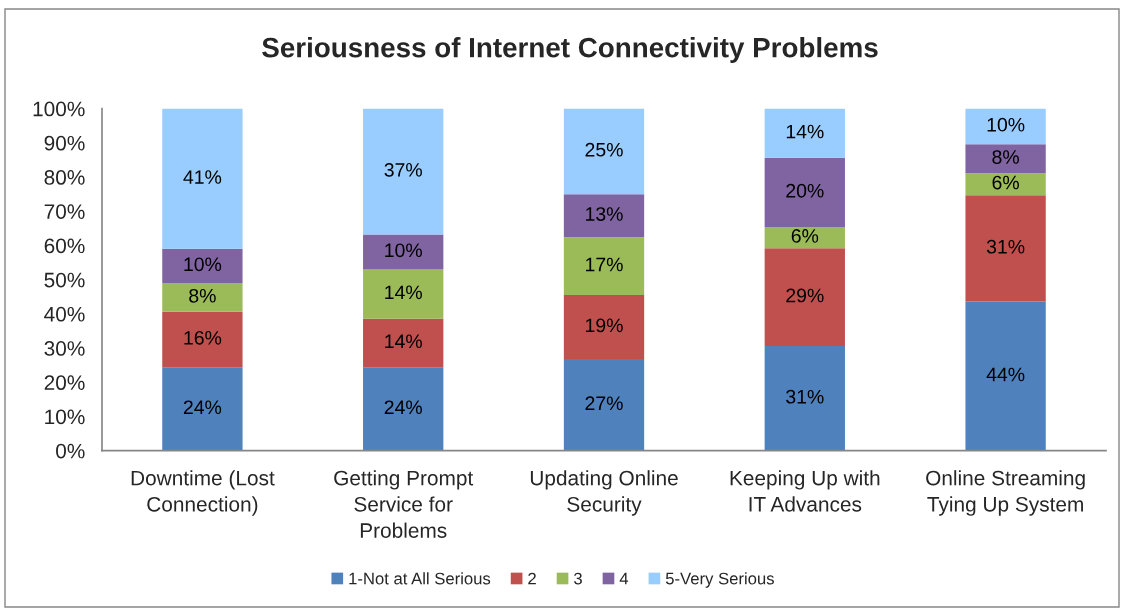  I want to click on x-tick-label: Keeping Up with IT Advances, so click(805, 491).